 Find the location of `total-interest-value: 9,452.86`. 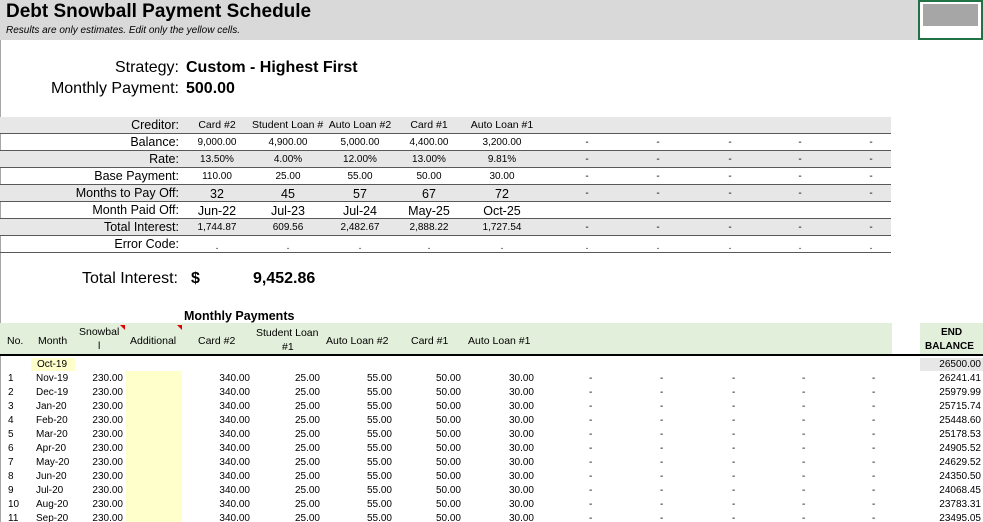

total-interest-value: 9,452.86 is located at coordinates (284, 278).